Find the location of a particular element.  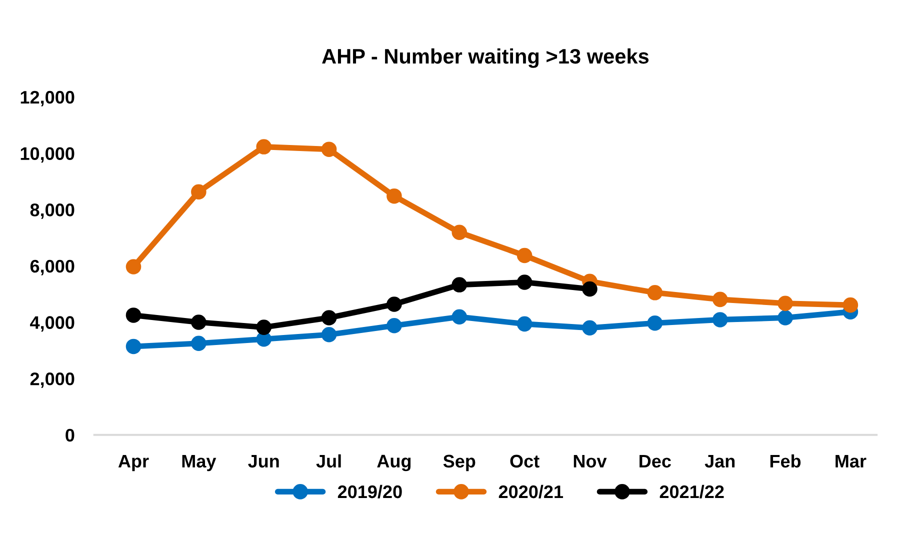

x-tick-label: Oct is located at coordinates (525, 461).